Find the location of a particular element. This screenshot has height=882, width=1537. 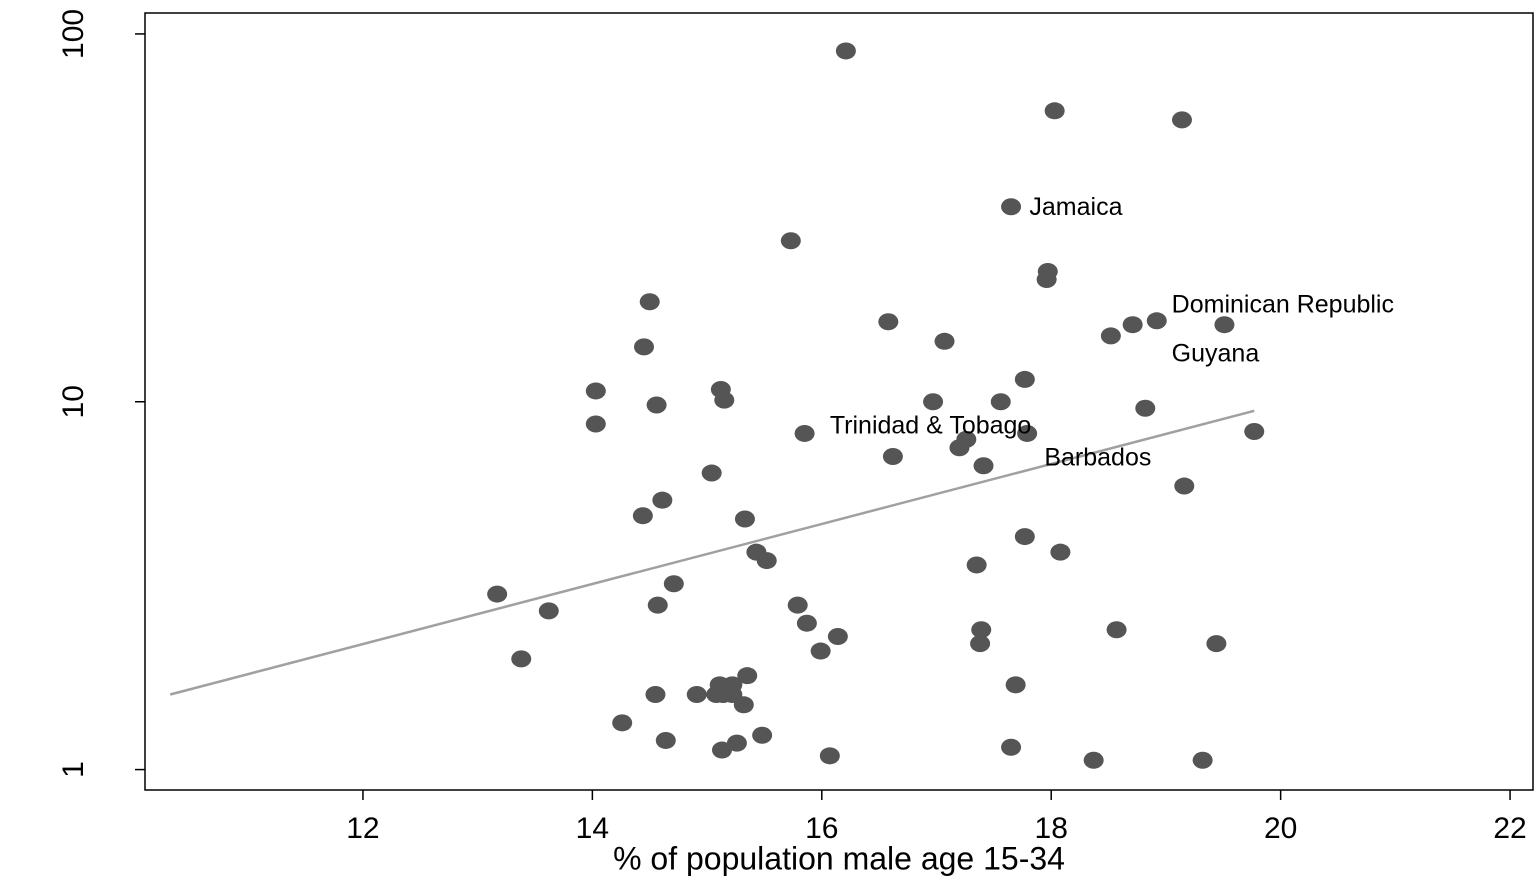

annotation: Guyana is located at coordinates (1216, 354).